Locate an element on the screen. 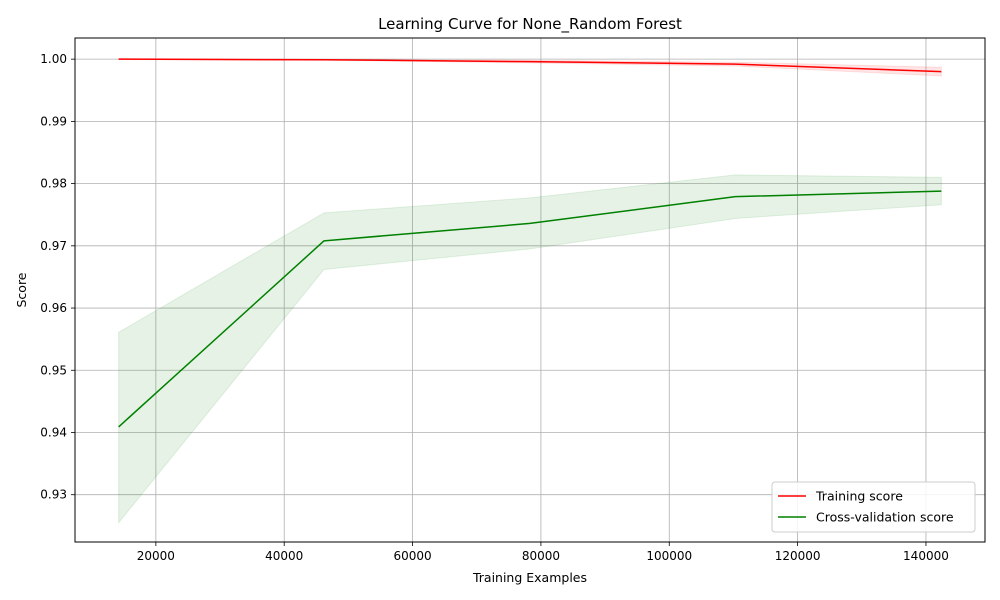 The height and width of the screenshot is (600, 1000). y-tick-label: 0.96 is located at coordinates (53, 308).